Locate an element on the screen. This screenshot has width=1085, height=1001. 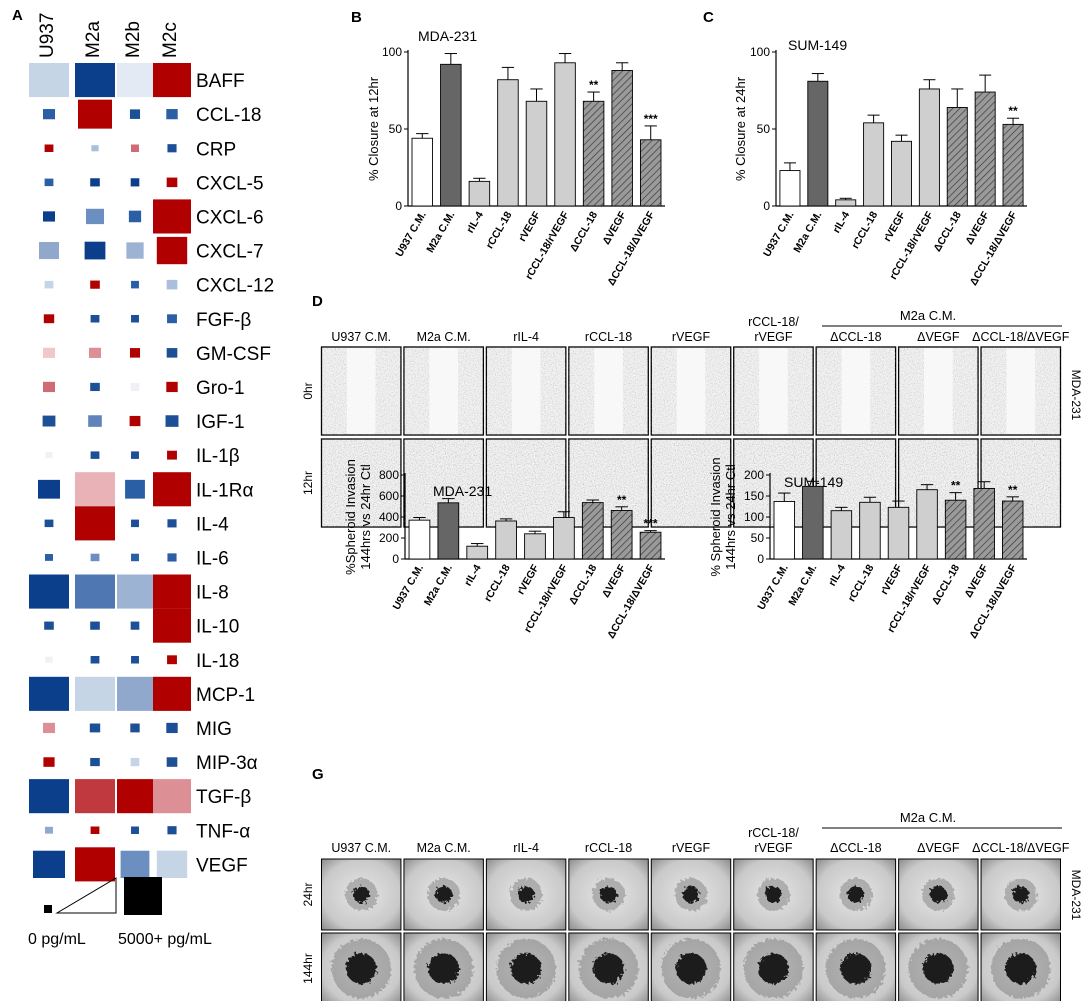
heatmap-cell-cxcl-12-m2a is located at coordinates (95, 284).